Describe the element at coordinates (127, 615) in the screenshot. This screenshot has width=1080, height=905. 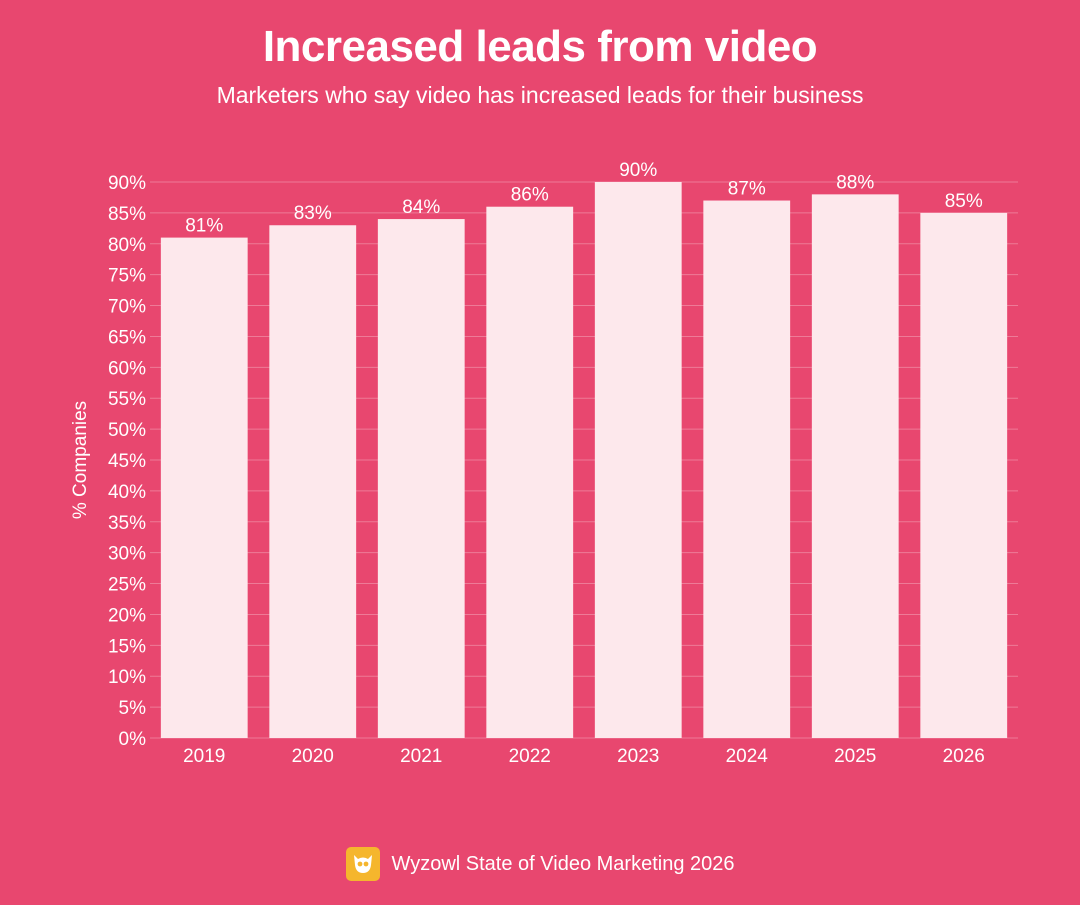
I see `y-tick-label: 20%` at that location.